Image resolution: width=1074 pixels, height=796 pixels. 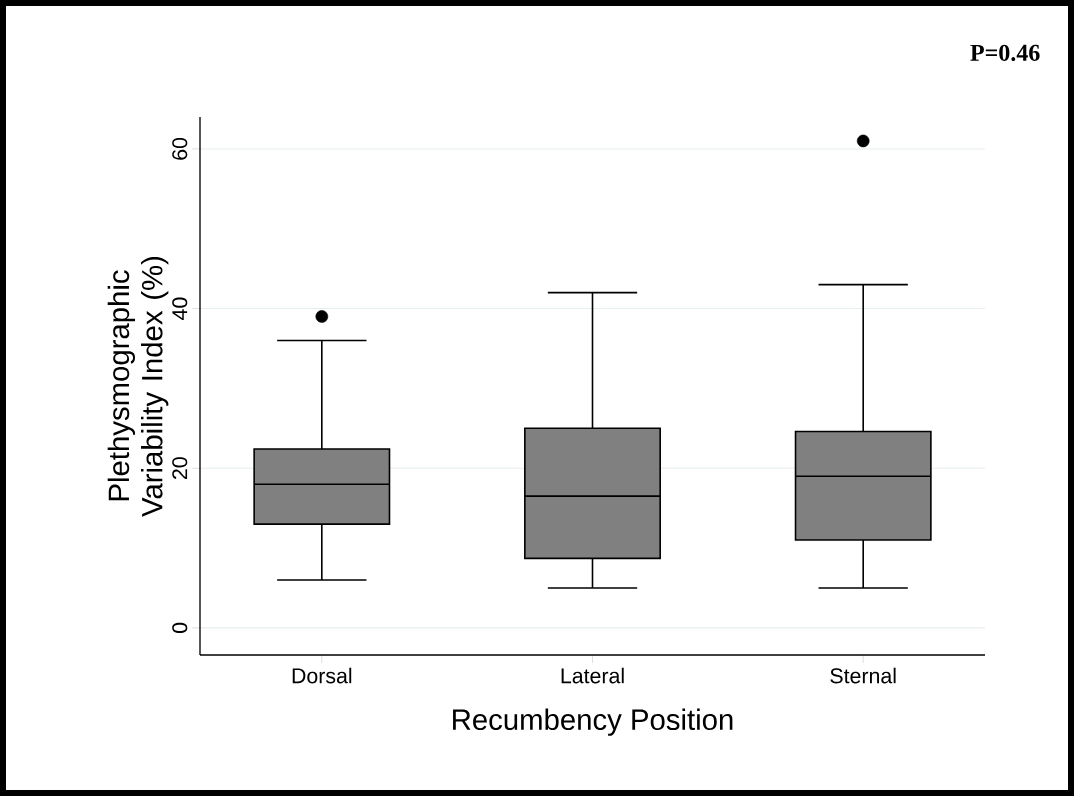 I want to click on y-axis-title: Plethysmographic Variability Index (%), so click(x=138, y=386).